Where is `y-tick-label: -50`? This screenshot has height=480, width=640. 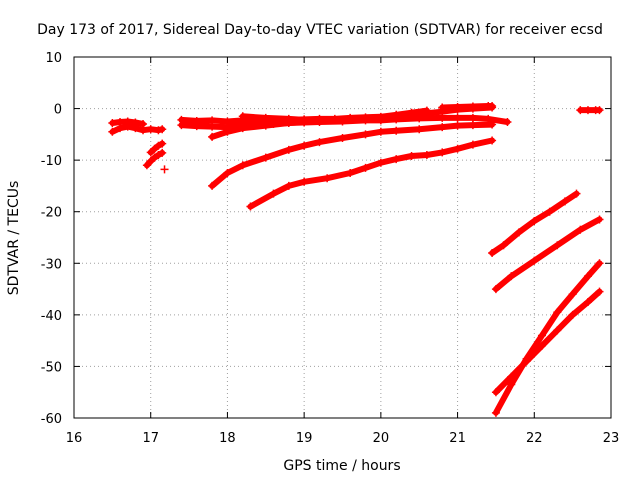 y-tick-label: -50 is located at coordinates (51, 367).